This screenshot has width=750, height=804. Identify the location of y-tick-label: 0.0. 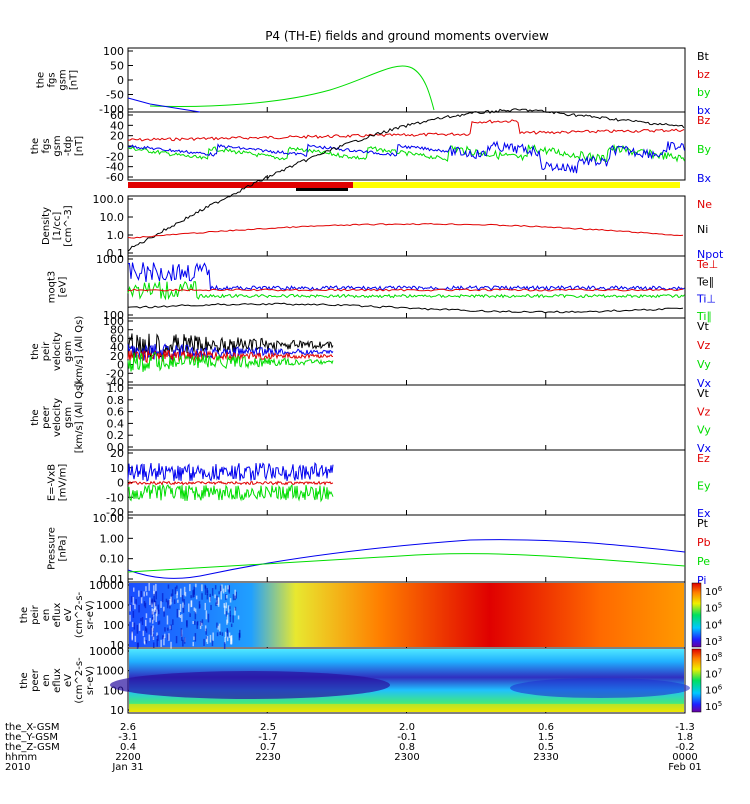
(116, 447).